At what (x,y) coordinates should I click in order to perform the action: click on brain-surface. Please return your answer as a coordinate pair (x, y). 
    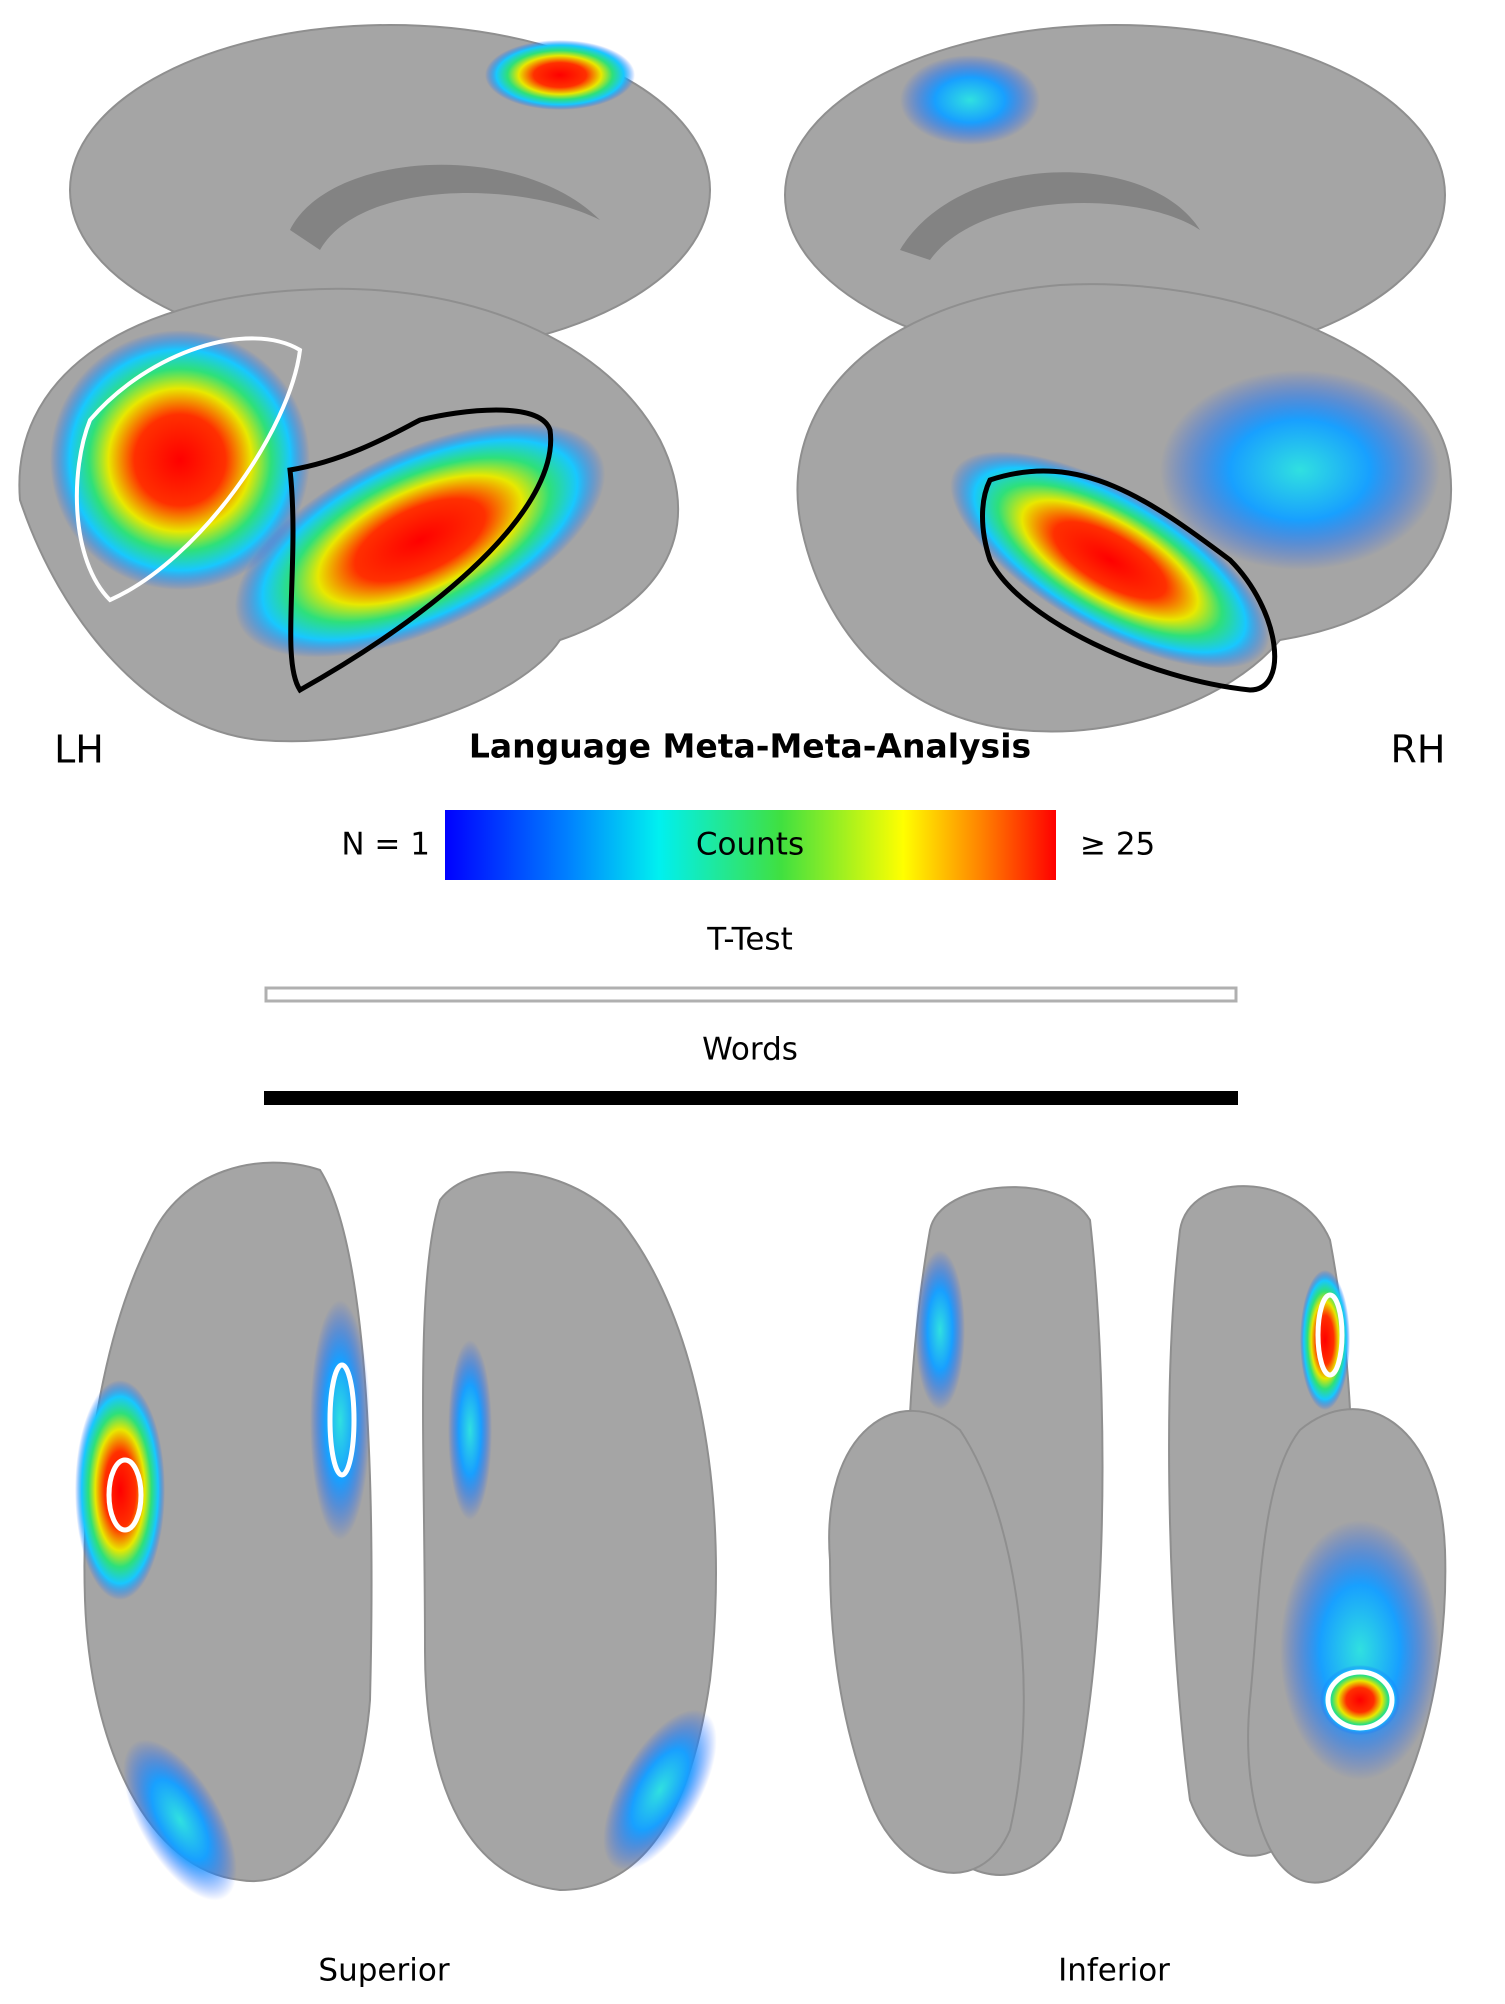
    Looking at the image, I should click on (926, 1642).